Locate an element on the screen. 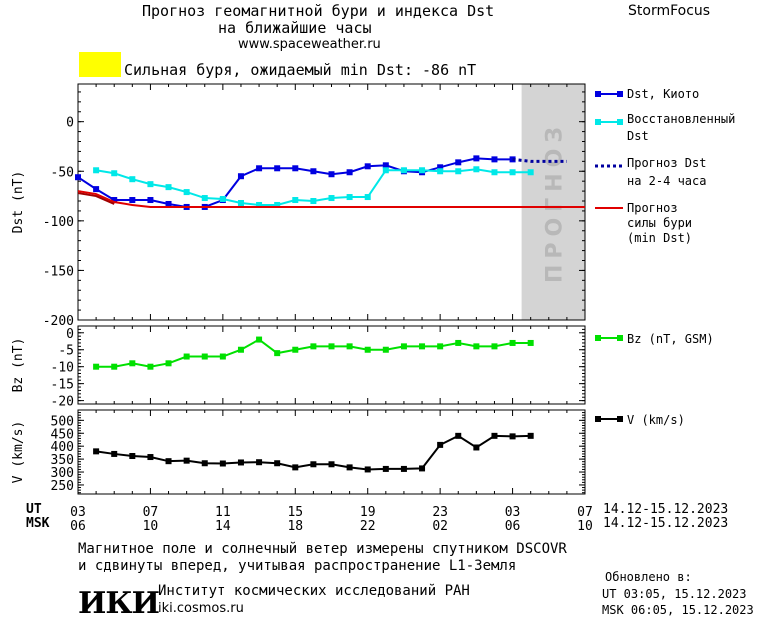 This screenshot has width=760, height=621. y-axis-label: Dst (nT) is located at coordinates (18, 202).